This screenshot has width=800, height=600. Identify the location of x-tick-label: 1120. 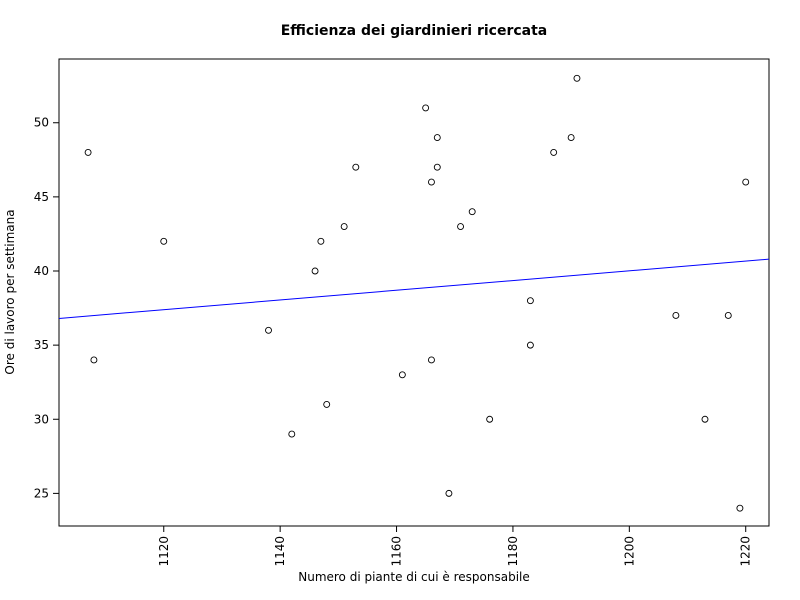
(164, 551).